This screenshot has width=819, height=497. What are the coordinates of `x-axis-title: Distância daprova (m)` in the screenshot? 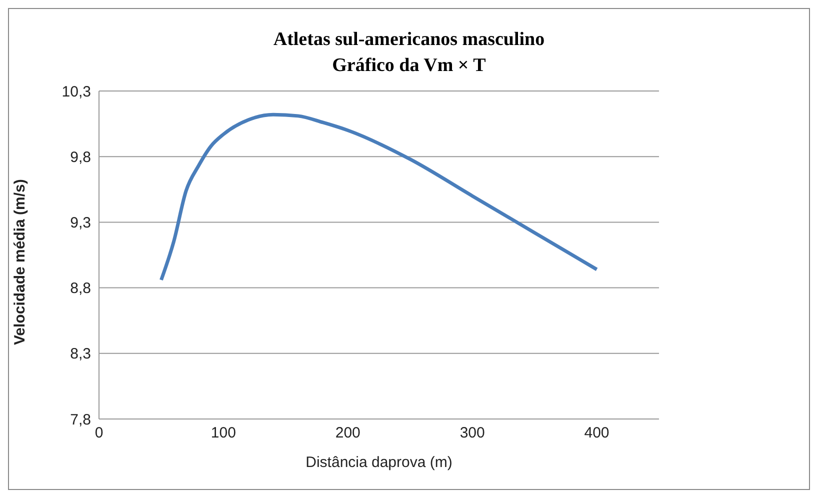 It's located at (379, 462).